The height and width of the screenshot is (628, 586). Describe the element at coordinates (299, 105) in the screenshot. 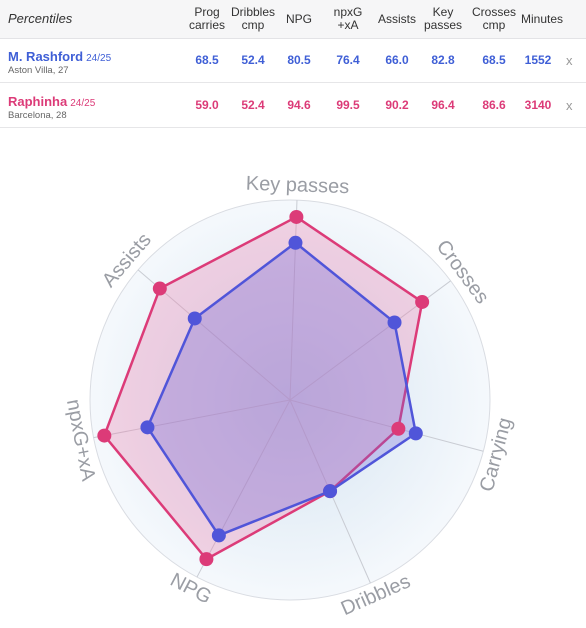

I see `stat-value: 94.6` at that location.